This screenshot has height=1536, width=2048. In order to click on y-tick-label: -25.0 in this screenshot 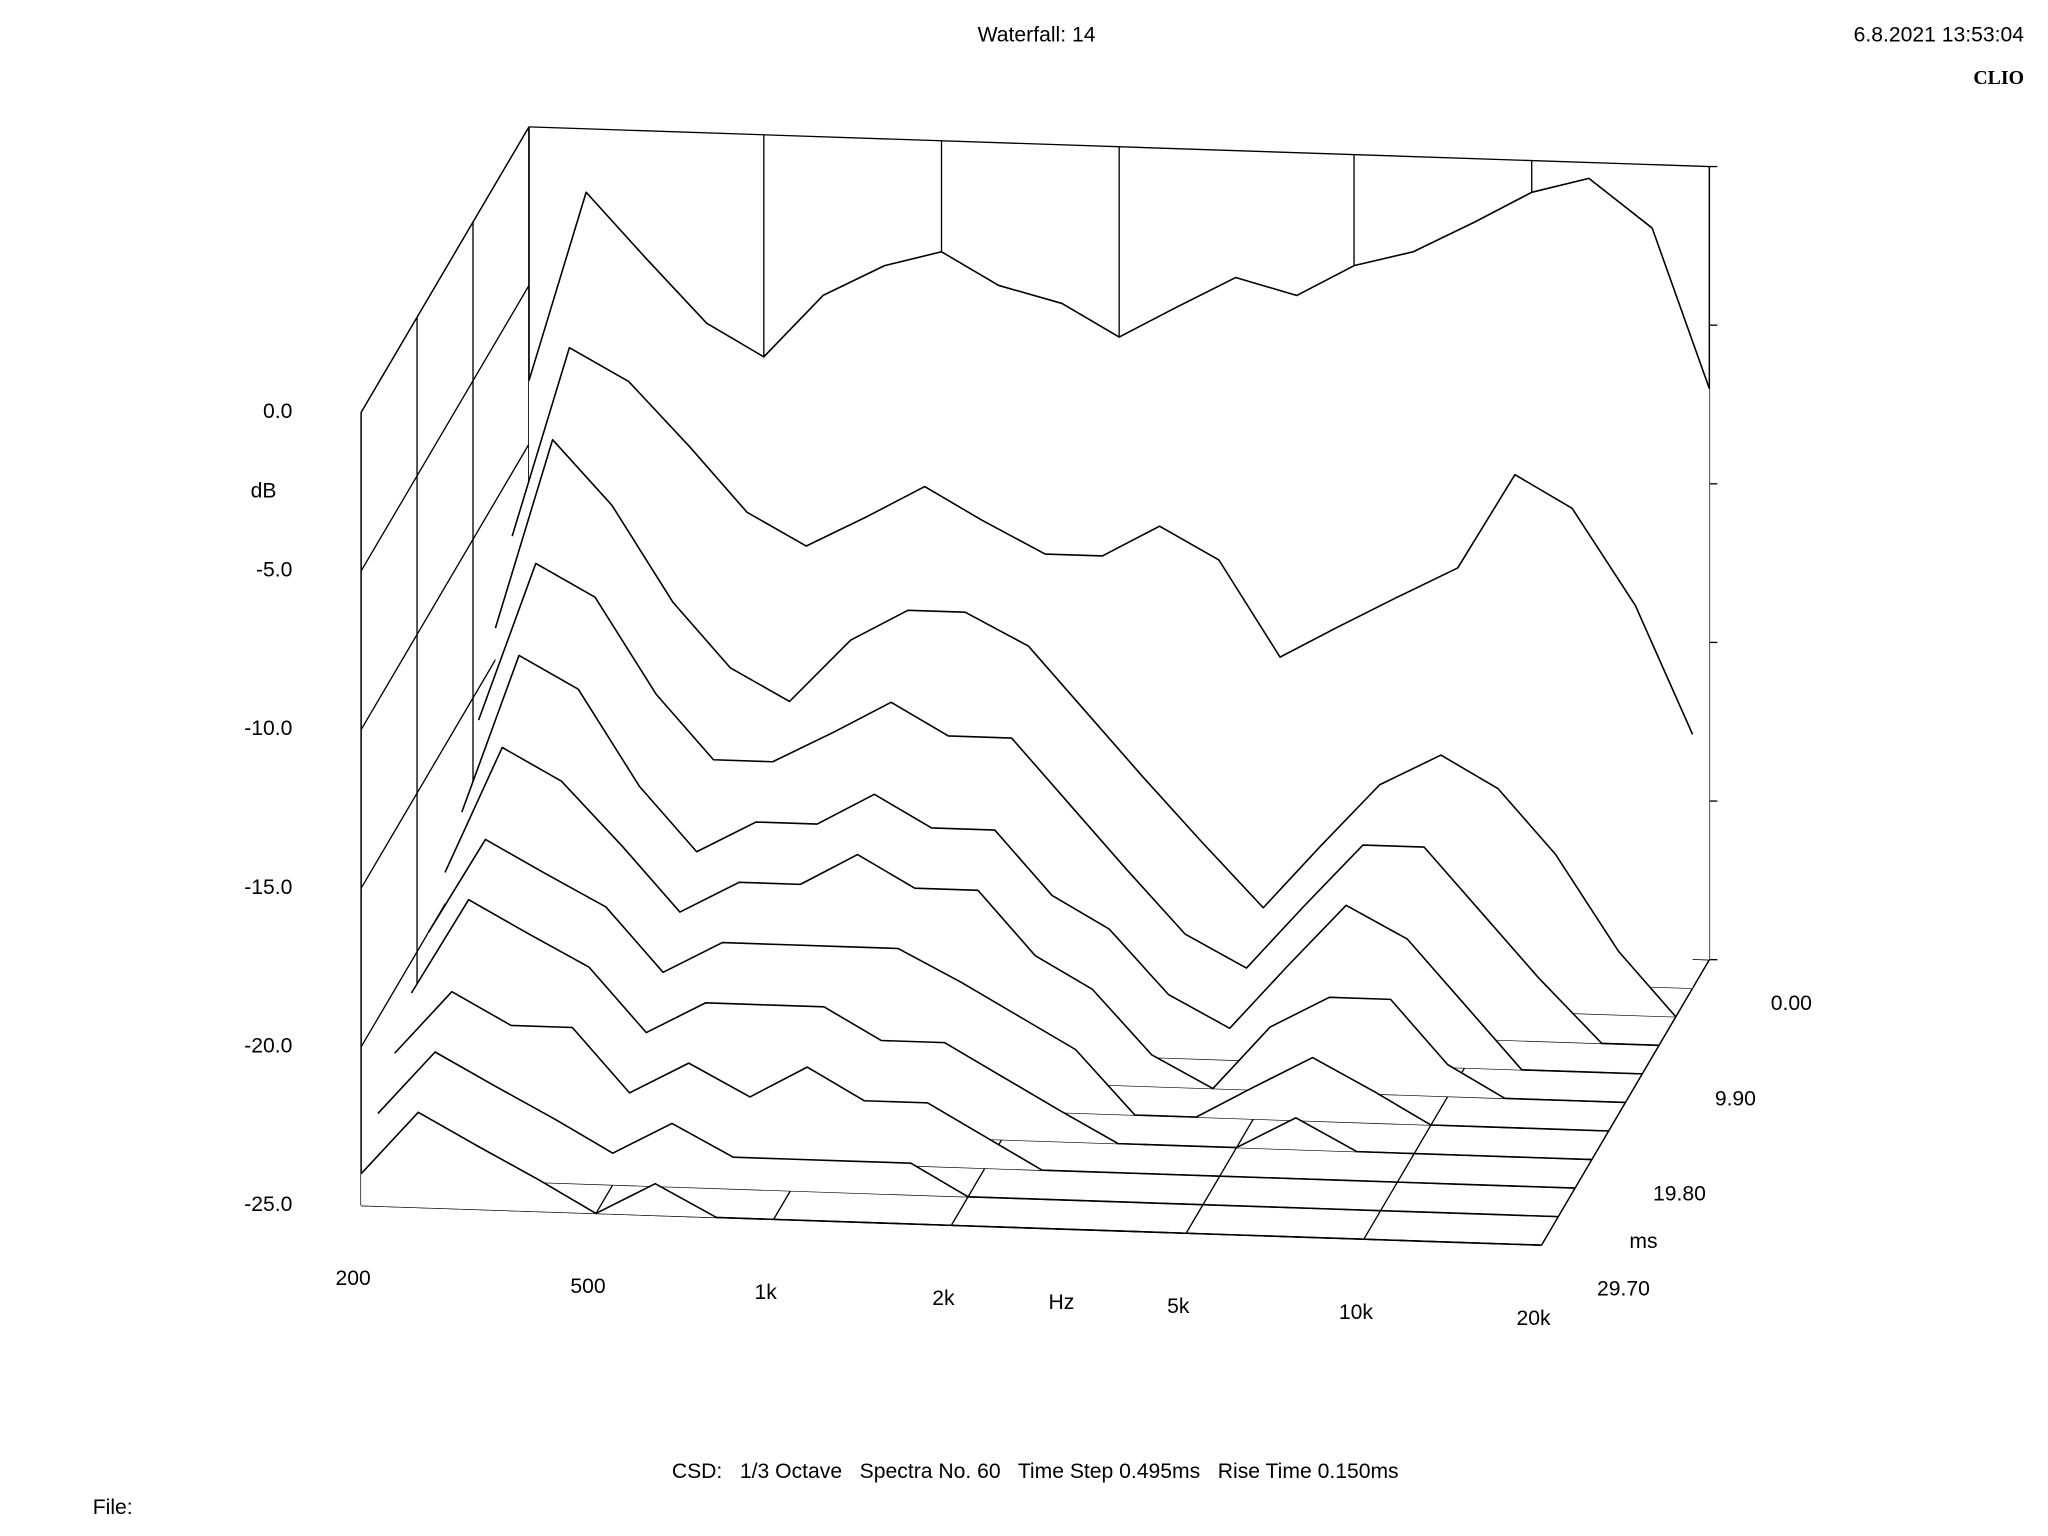, I will do `click(268, 1204)`.